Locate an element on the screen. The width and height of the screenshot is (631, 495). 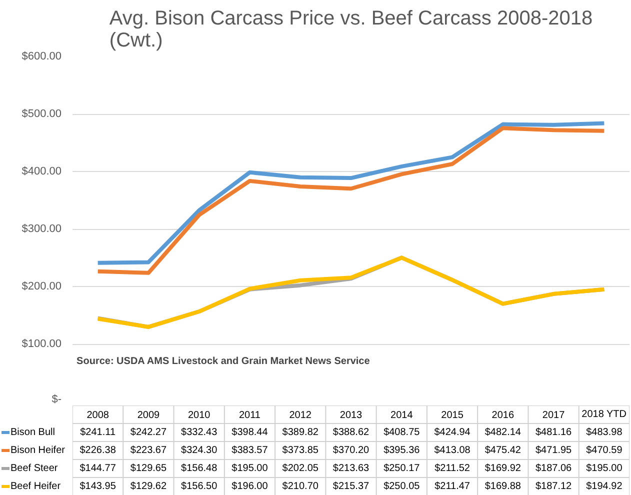
x-tick-label: 2017 is located at coordinates (554, 415).